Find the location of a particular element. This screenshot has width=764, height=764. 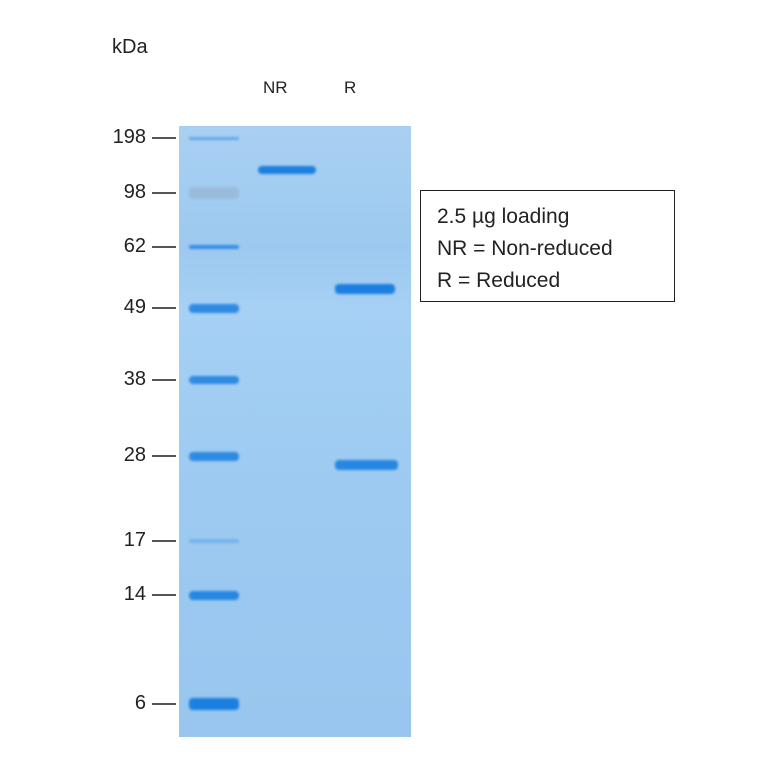

marker-label: 38 is located at coordinates (134, 379).